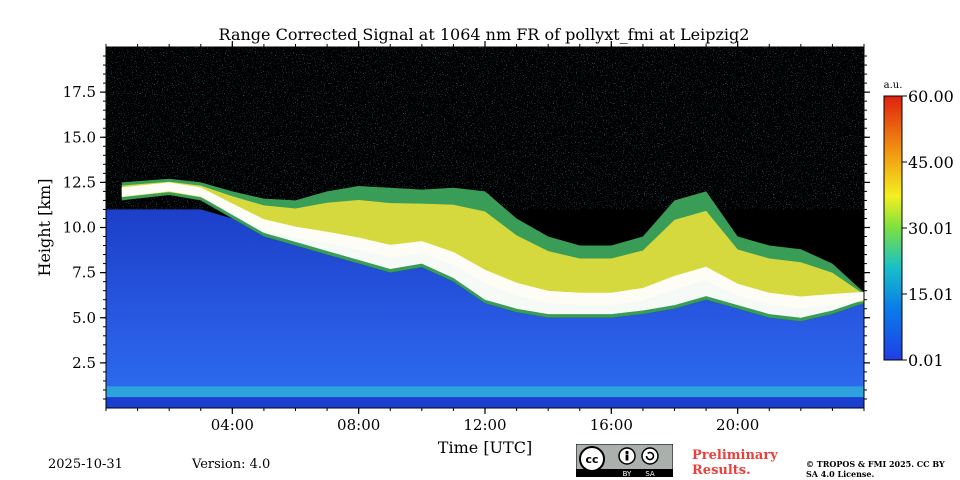 This screenshot has width=960, height=480. What do you see at coordinates (84, 273) in the screenshot?
I see `y-tick-label: 7.5` at bounding box center [84, 273].